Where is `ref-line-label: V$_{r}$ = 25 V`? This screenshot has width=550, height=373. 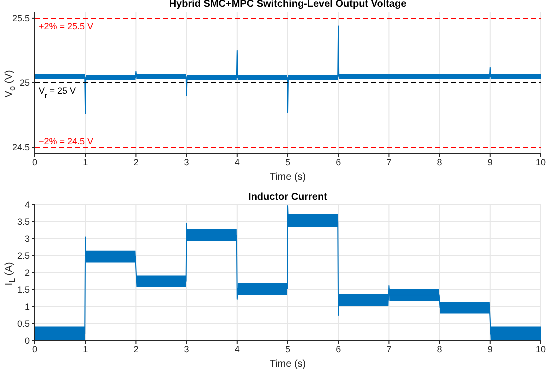
ref-line-label: V$_{r}$ = 25 V is located at coordinates (57, 93).